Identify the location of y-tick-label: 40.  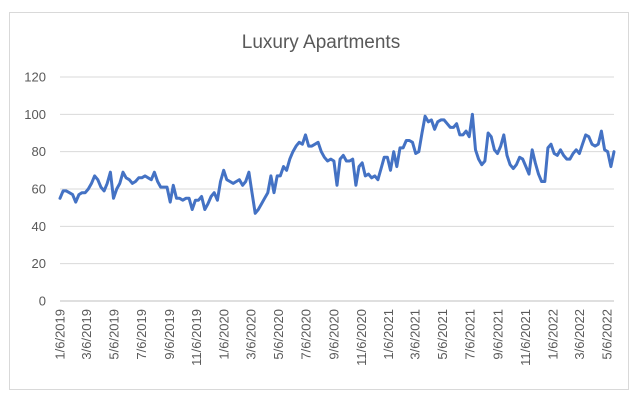
(39, 226).